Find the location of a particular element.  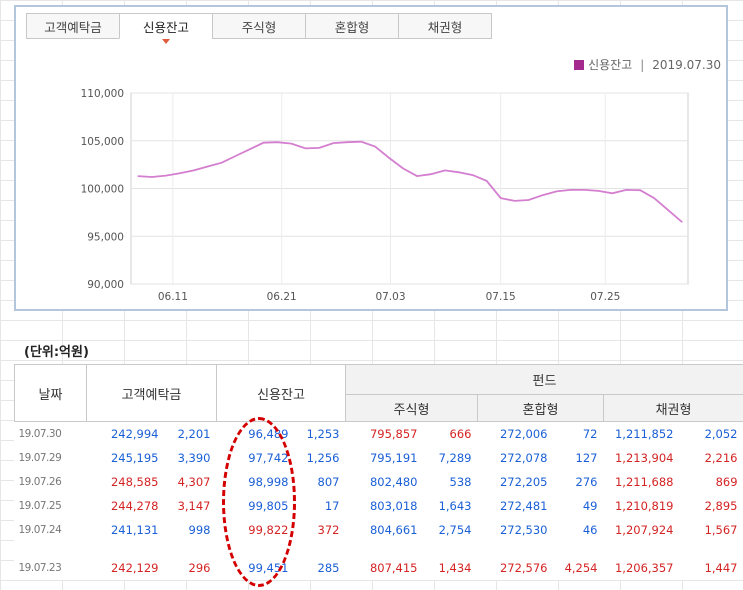

y-tick-label: 105,000 is located at coordinates (102, 142).